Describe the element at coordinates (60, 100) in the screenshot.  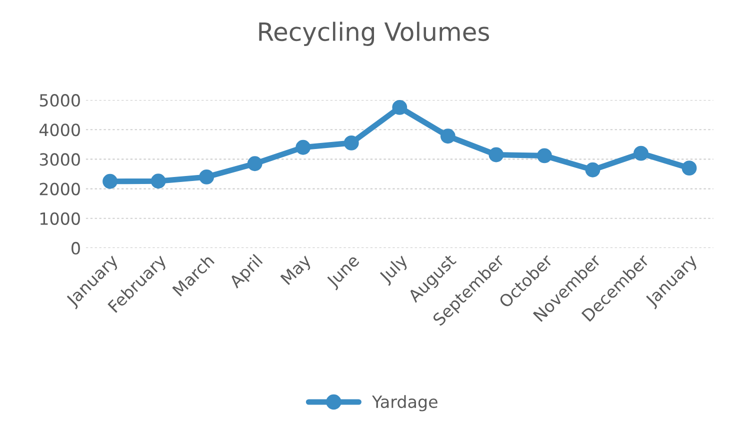
I see `y-tick-label: 5000` at that location.